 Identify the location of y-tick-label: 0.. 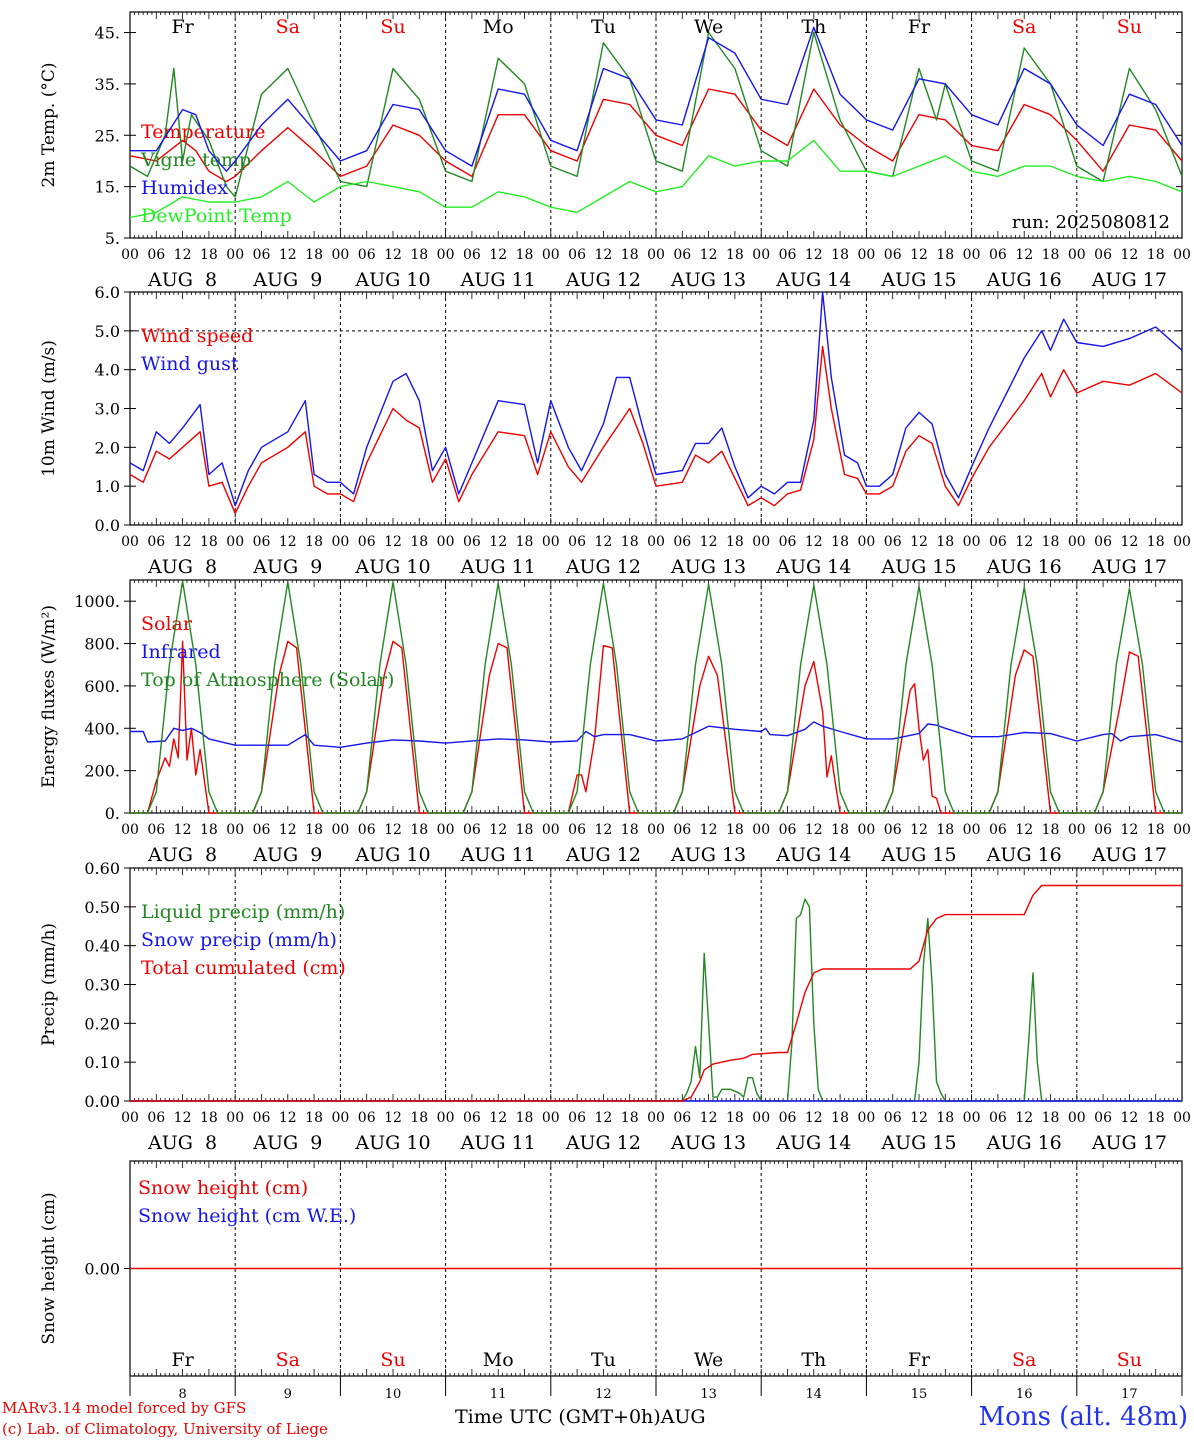
(112, 813).